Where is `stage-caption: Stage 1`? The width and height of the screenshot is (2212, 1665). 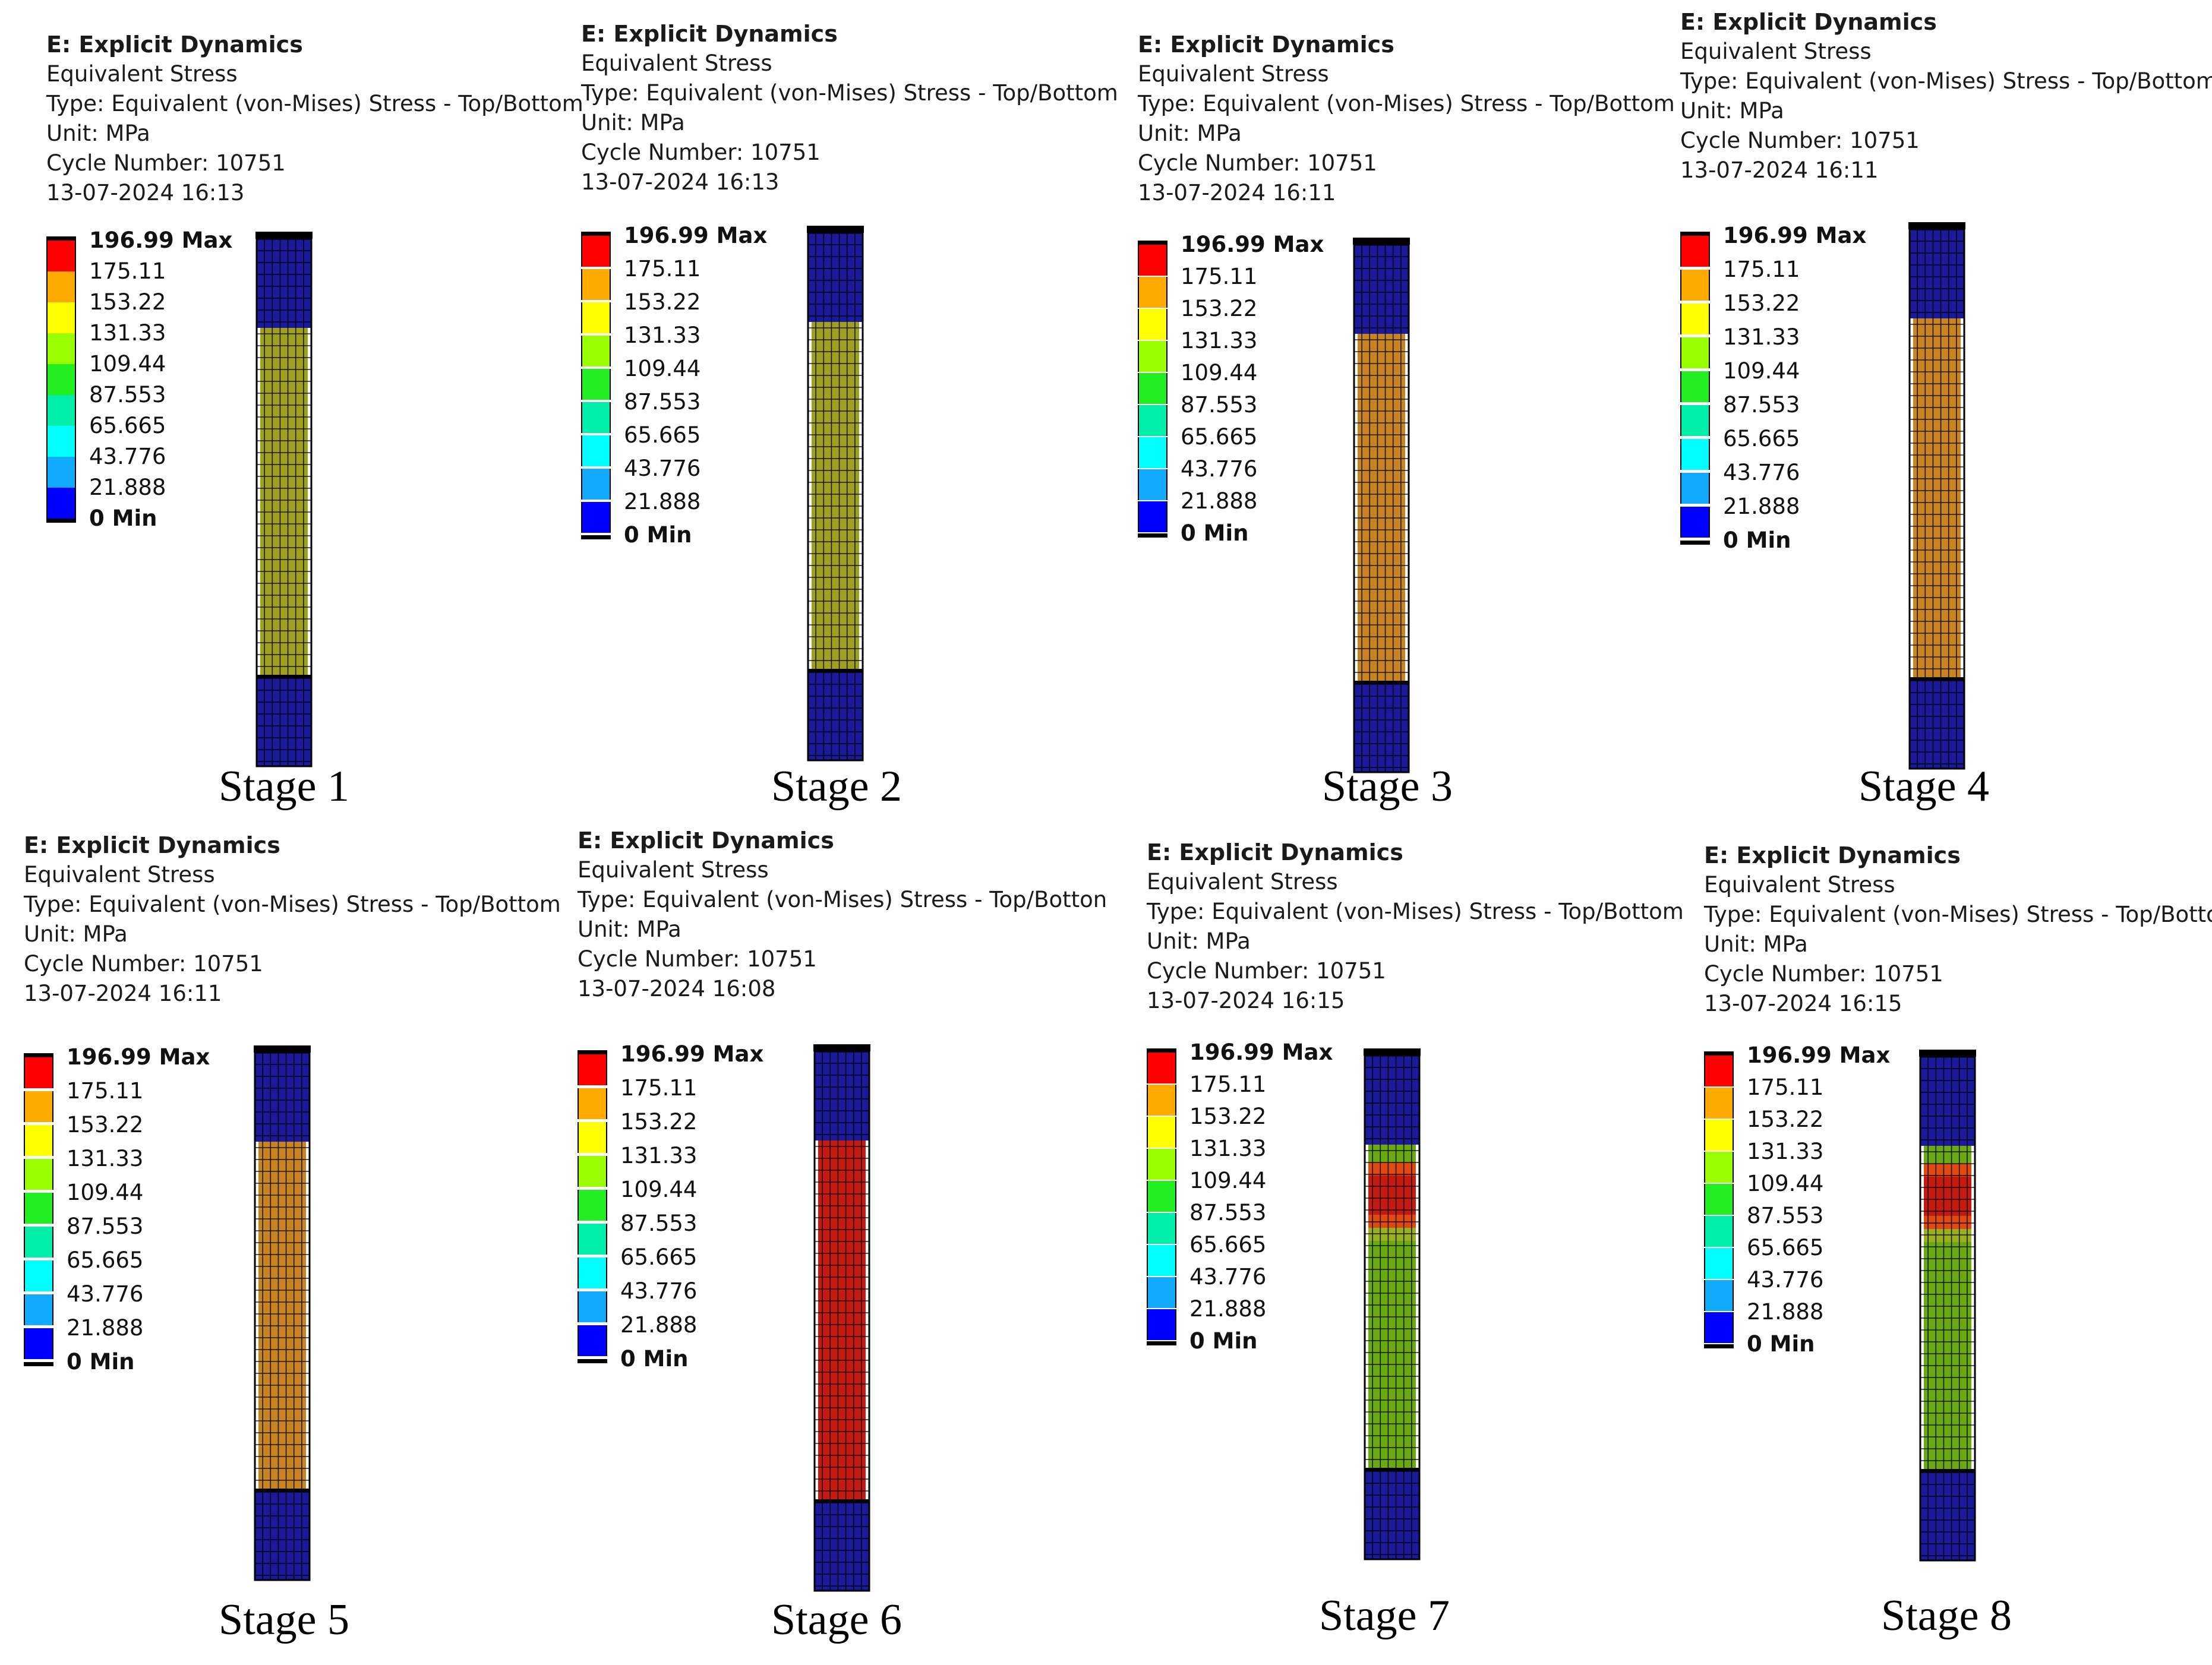
stage-caption: Stage 1 is located at coordinates (284, 787).